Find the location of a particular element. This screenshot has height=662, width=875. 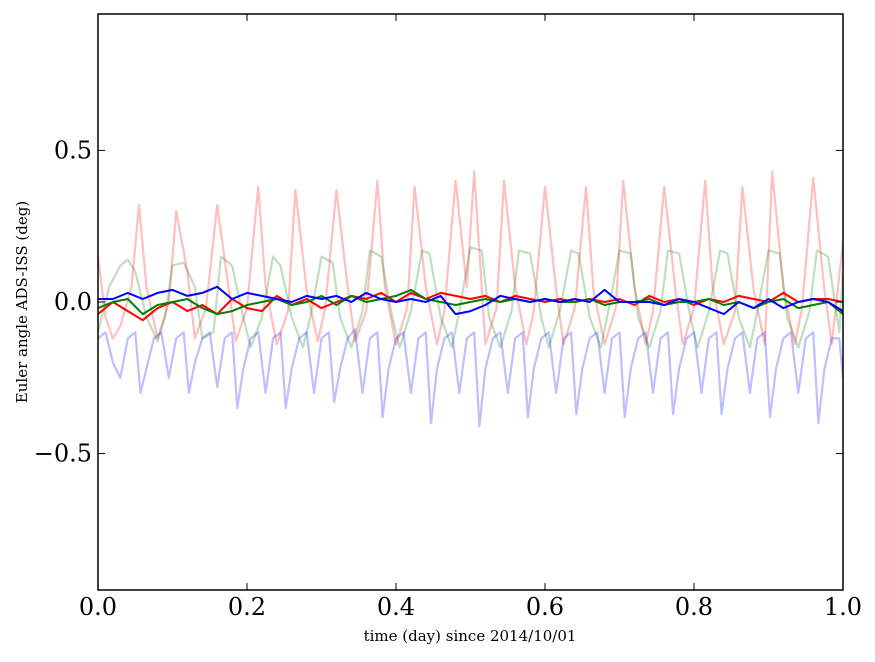

y-tick-label: 0.5 is located at coordinates (73, 150).